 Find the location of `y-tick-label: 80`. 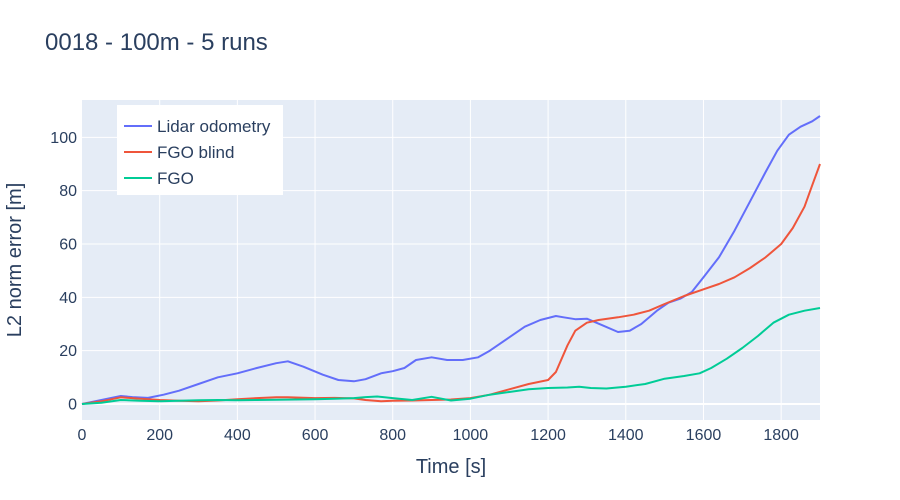

y-tick-label: 80 is located at coordinates (68, 191).